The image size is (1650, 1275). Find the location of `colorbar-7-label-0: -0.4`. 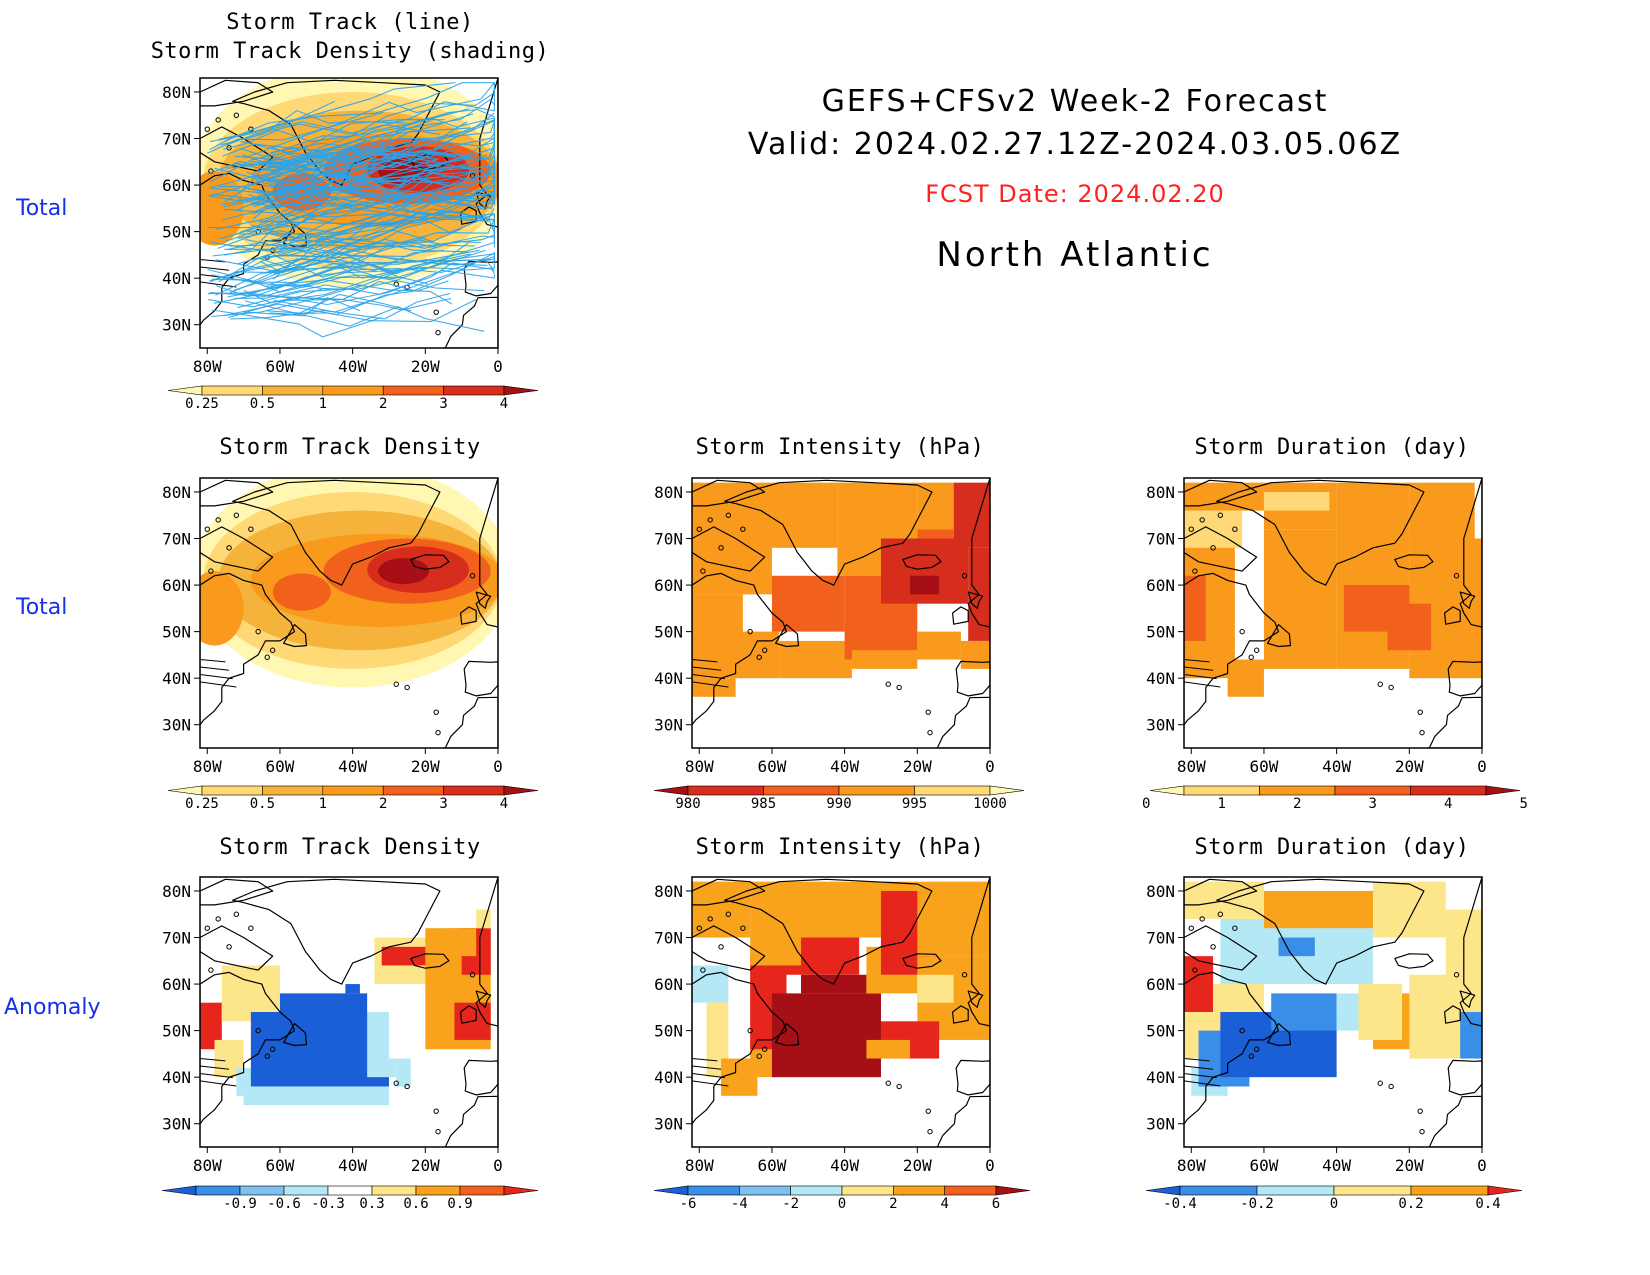

colorbar-7-label-0: -0.4 is located at coordinates (1180, 1204).